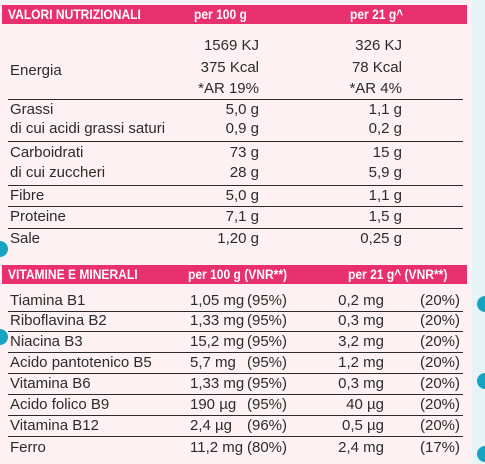 The image size is (485, 464). I want to click on header-col-per100-vnr: per 100 g (VNR**), so click(238, 274).